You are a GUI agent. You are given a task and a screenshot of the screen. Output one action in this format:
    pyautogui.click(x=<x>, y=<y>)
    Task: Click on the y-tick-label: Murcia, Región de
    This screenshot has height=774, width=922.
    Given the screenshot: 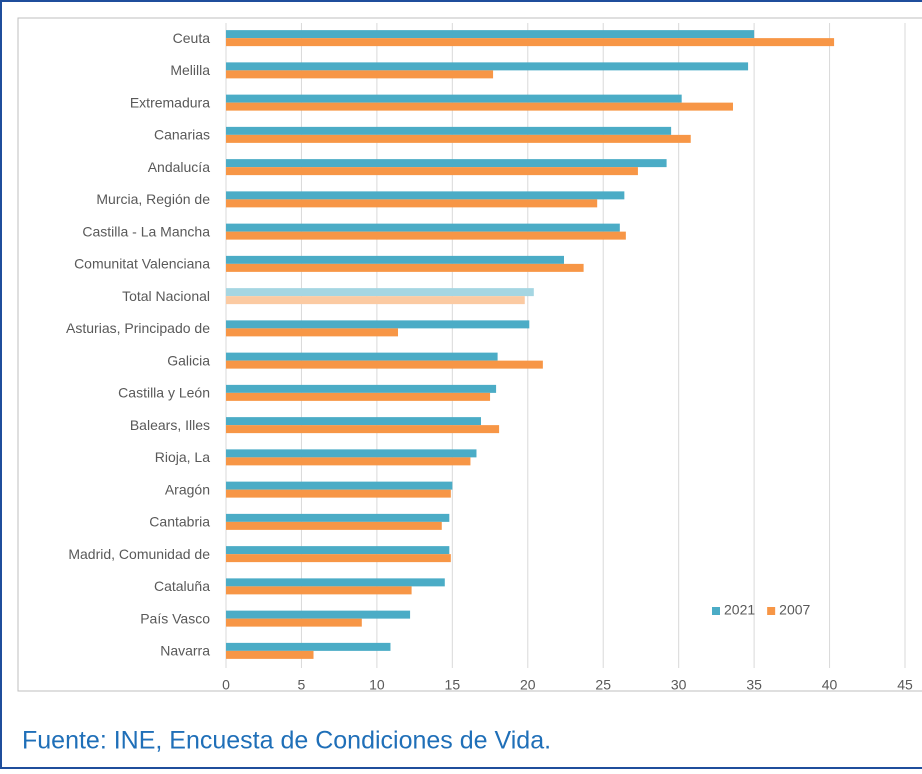 What is the action you would take?
    pyautogui.click(x=153, y=199)
    